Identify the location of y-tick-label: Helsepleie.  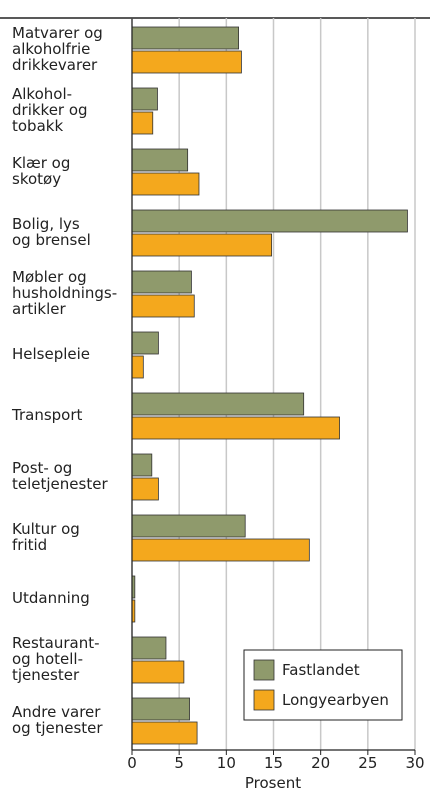
(51, 353).